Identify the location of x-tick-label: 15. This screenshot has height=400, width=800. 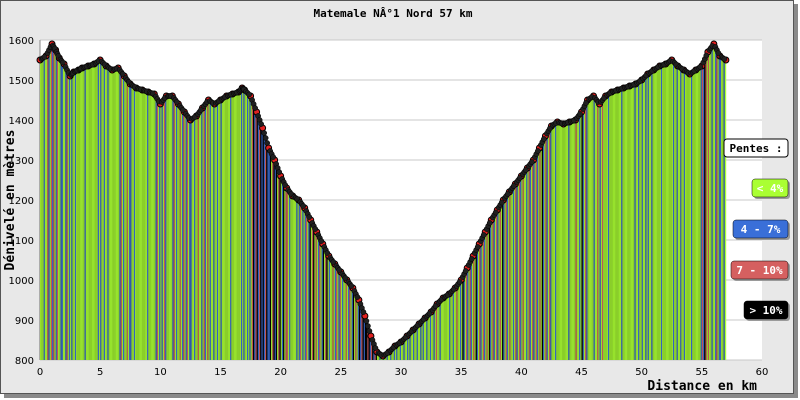
(220, 372).